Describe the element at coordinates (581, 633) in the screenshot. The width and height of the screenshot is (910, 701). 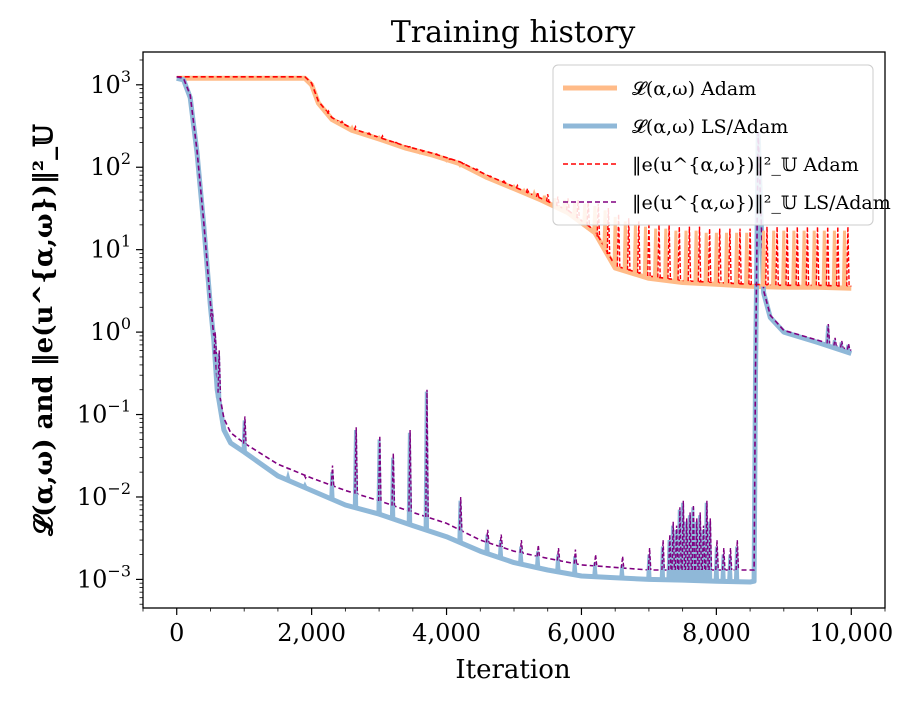
I see `x-tick-label: 6,000` at that location.